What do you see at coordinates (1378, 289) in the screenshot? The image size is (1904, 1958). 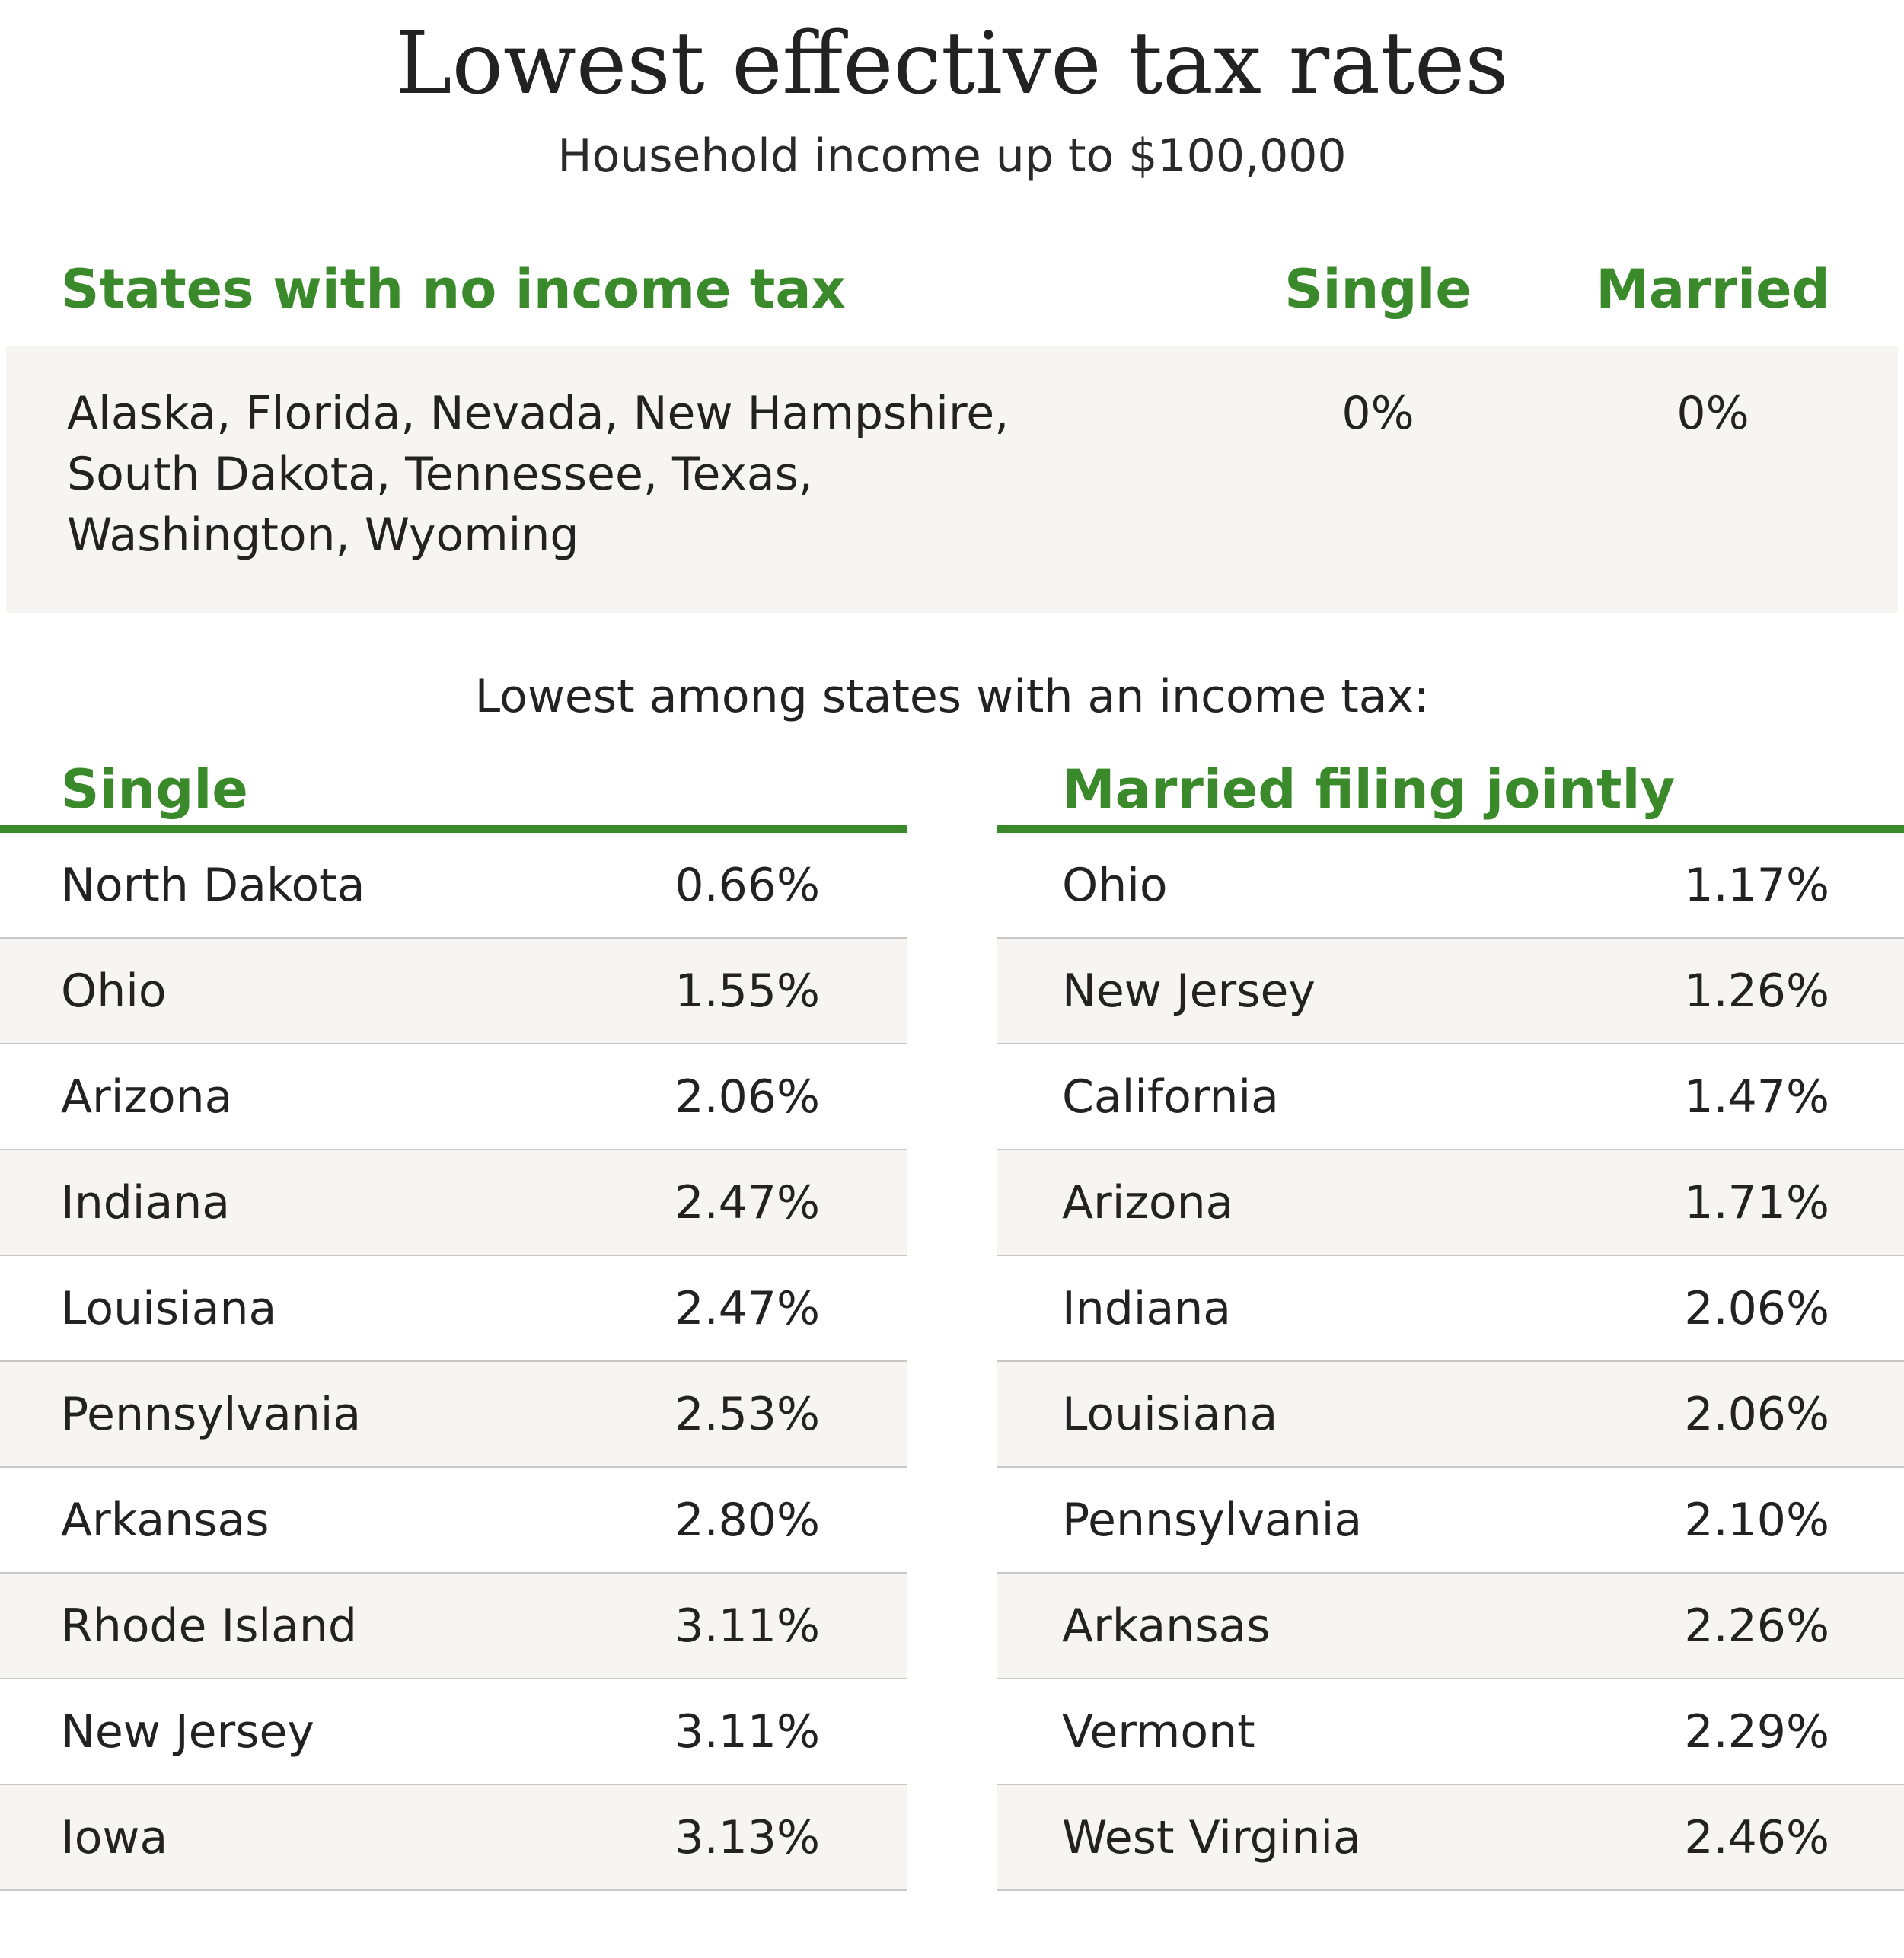 I see `no-income-tax-single-label: Single` at bounding box center [1378, 289].